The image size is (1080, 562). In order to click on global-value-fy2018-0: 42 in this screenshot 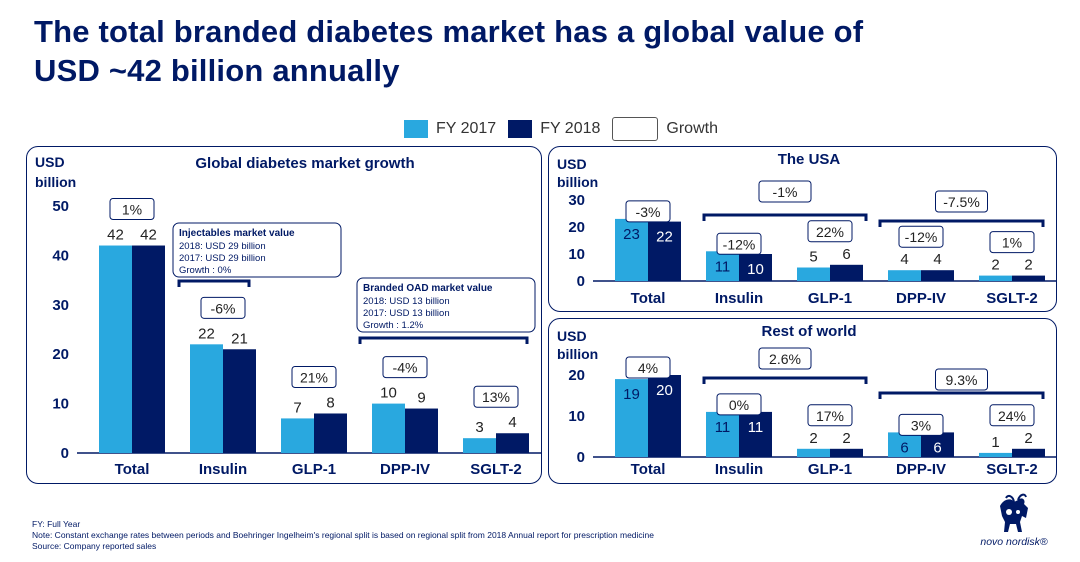, I will do `click(148, 235)`.